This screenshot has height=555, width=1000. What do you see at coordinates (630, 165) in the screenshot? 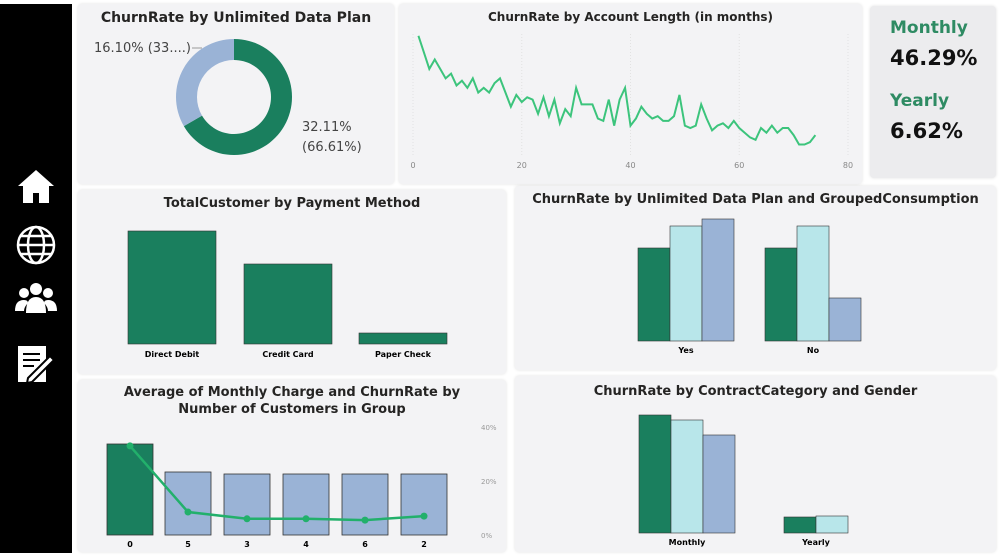
I see `x-tick-label: 40` at bounding box center [630, 165].